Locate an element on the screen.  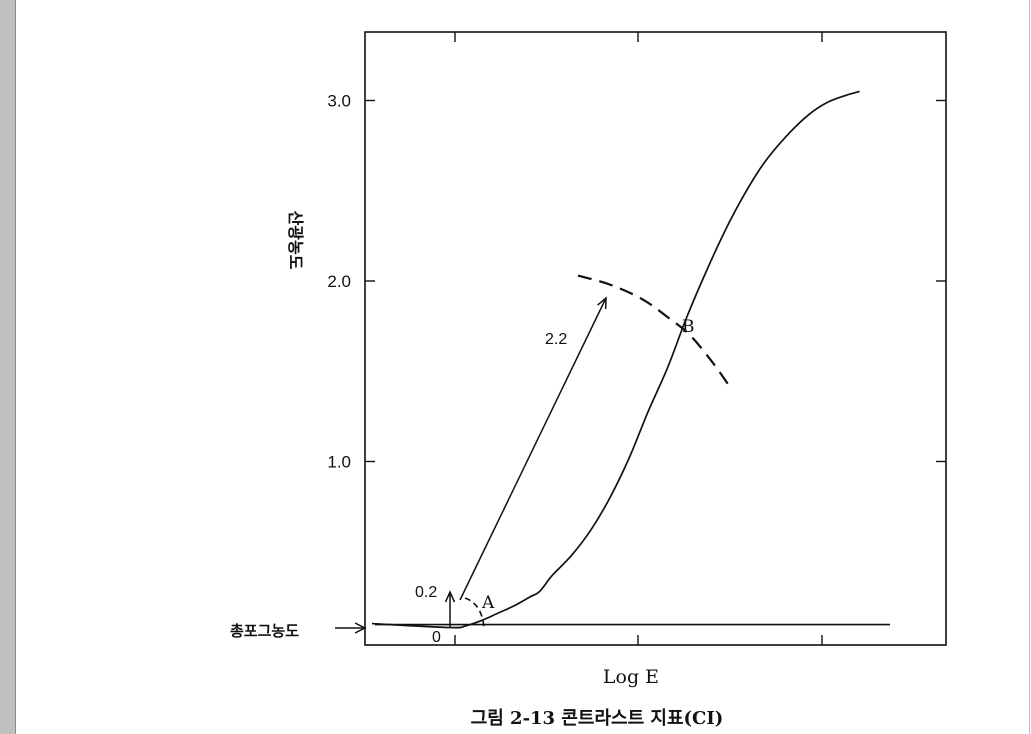
origin-label: 0 is located at coordinates (436, 637).